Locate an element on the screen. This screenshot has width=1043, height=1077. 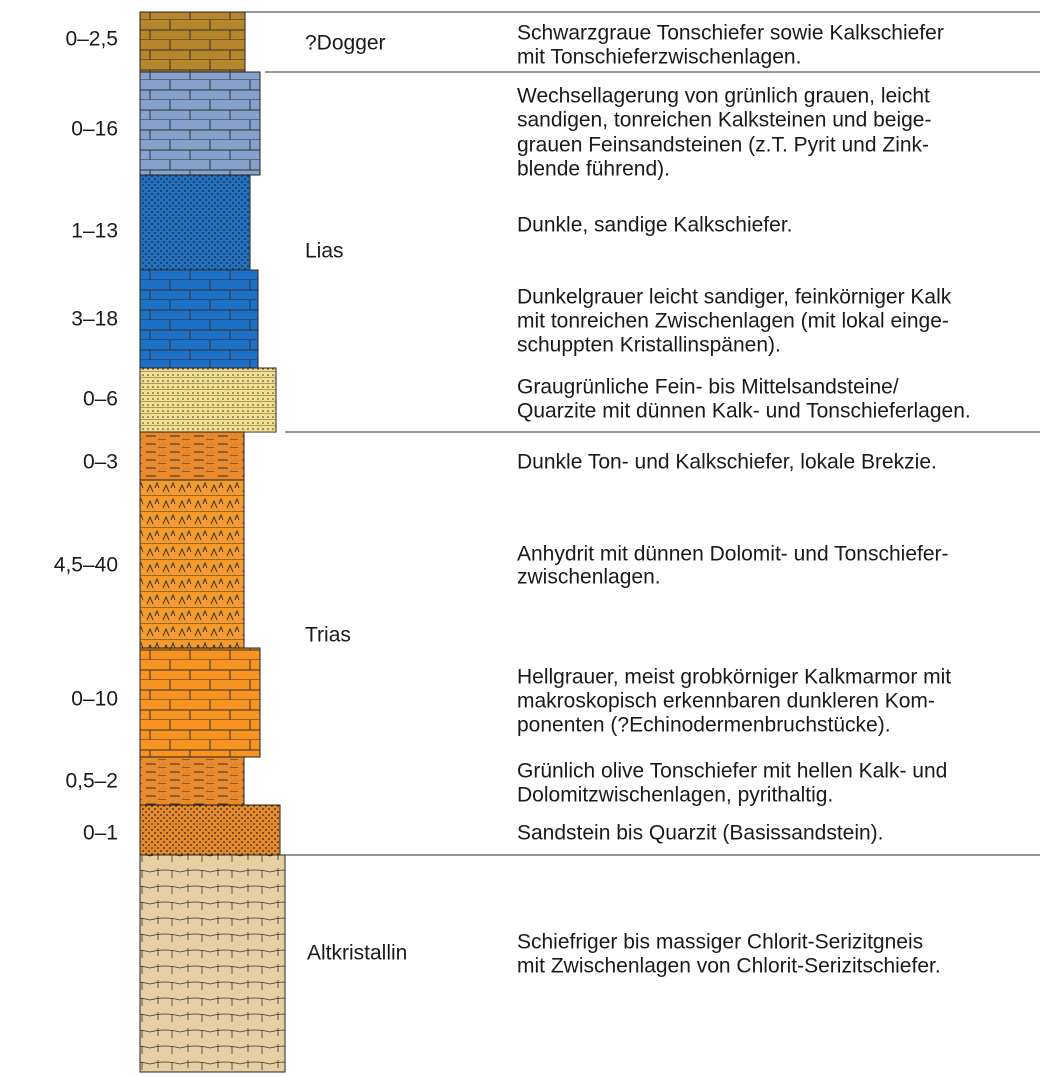
unit-name: ?Dogger is located at coordinates (345, 43).